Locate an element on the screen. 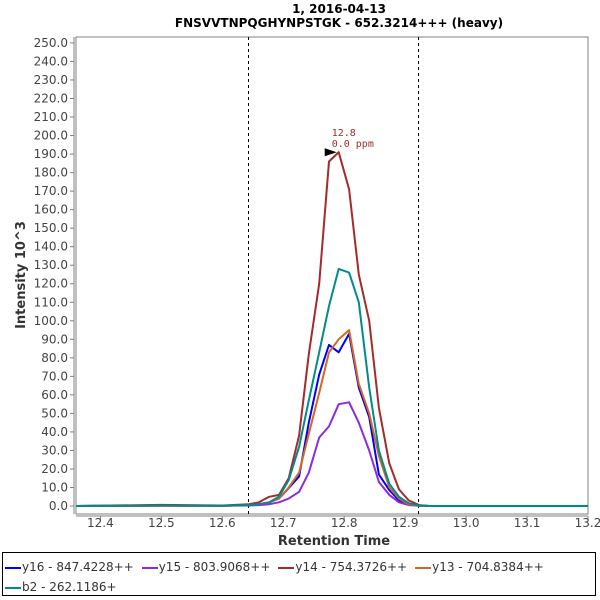 The height and width of the screenshot is (600, 600). y-tick-label: 110.0 is located at coordinates (51, 302).